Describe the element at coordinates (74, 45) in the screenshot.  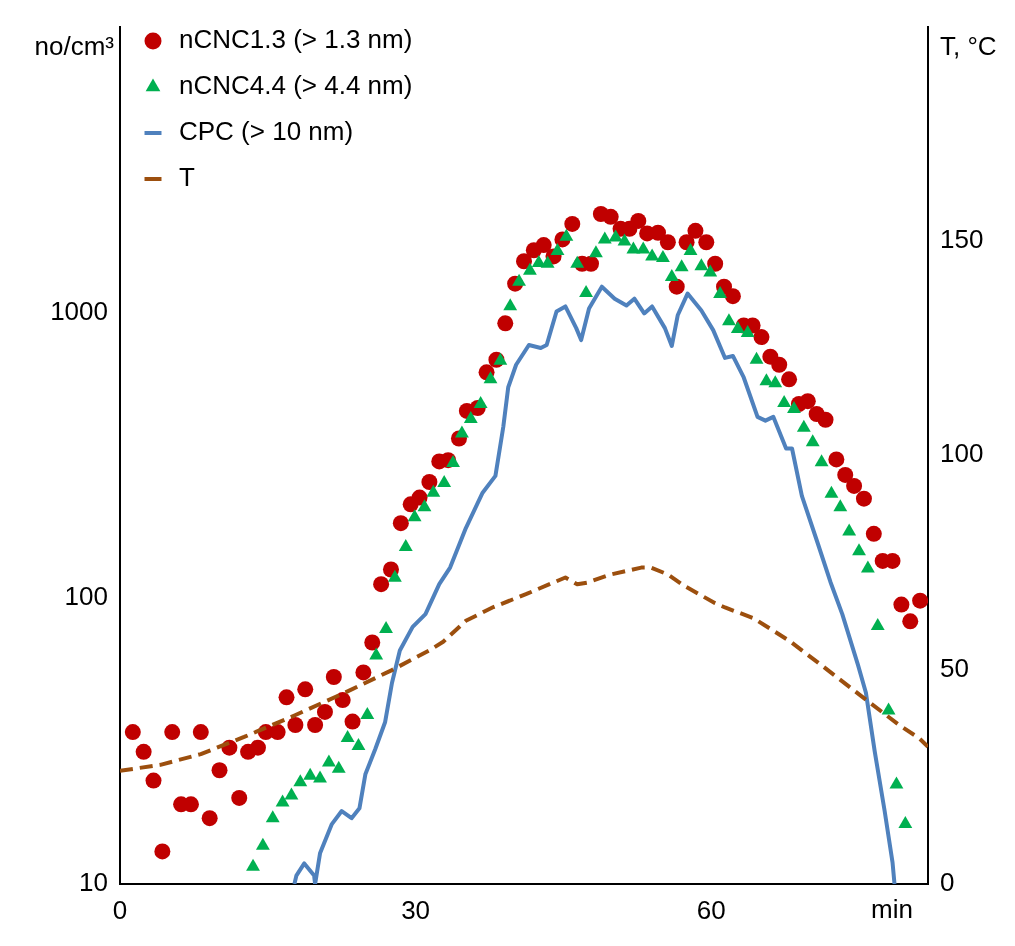
I see `y-axis-title: no/cm³` at that location.